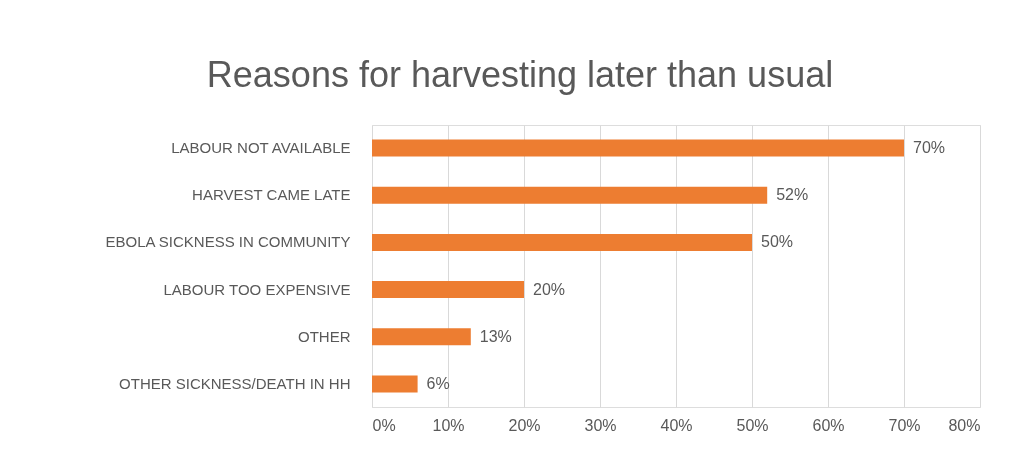  Describe the element at coordinates (828, 425) in the screenshot. I see `x-tick-label: 60%` at that location.